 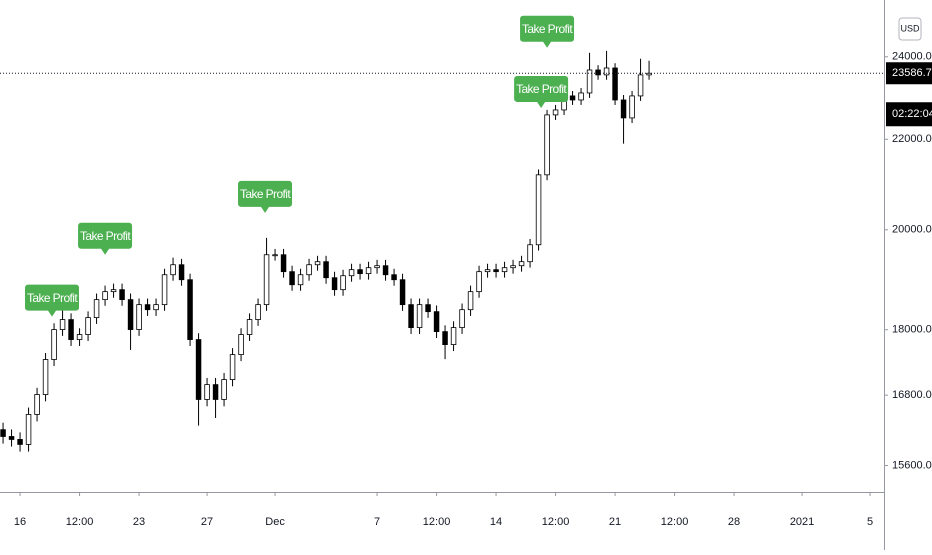 What do you see at coordinates (912, 57) in the screenshot?
I see `y-tick-label: 24000.00` at bounding box center [912, 57].